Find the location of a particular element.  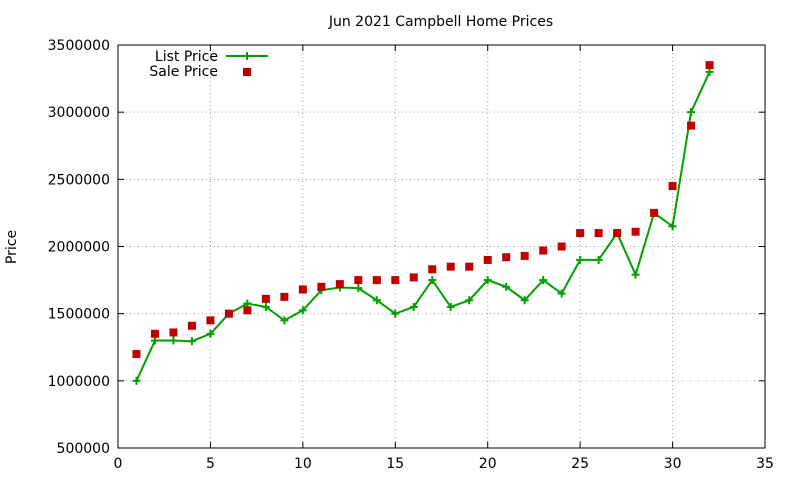

legend-label-list-price: List Price is located at coordinates (186, 57).